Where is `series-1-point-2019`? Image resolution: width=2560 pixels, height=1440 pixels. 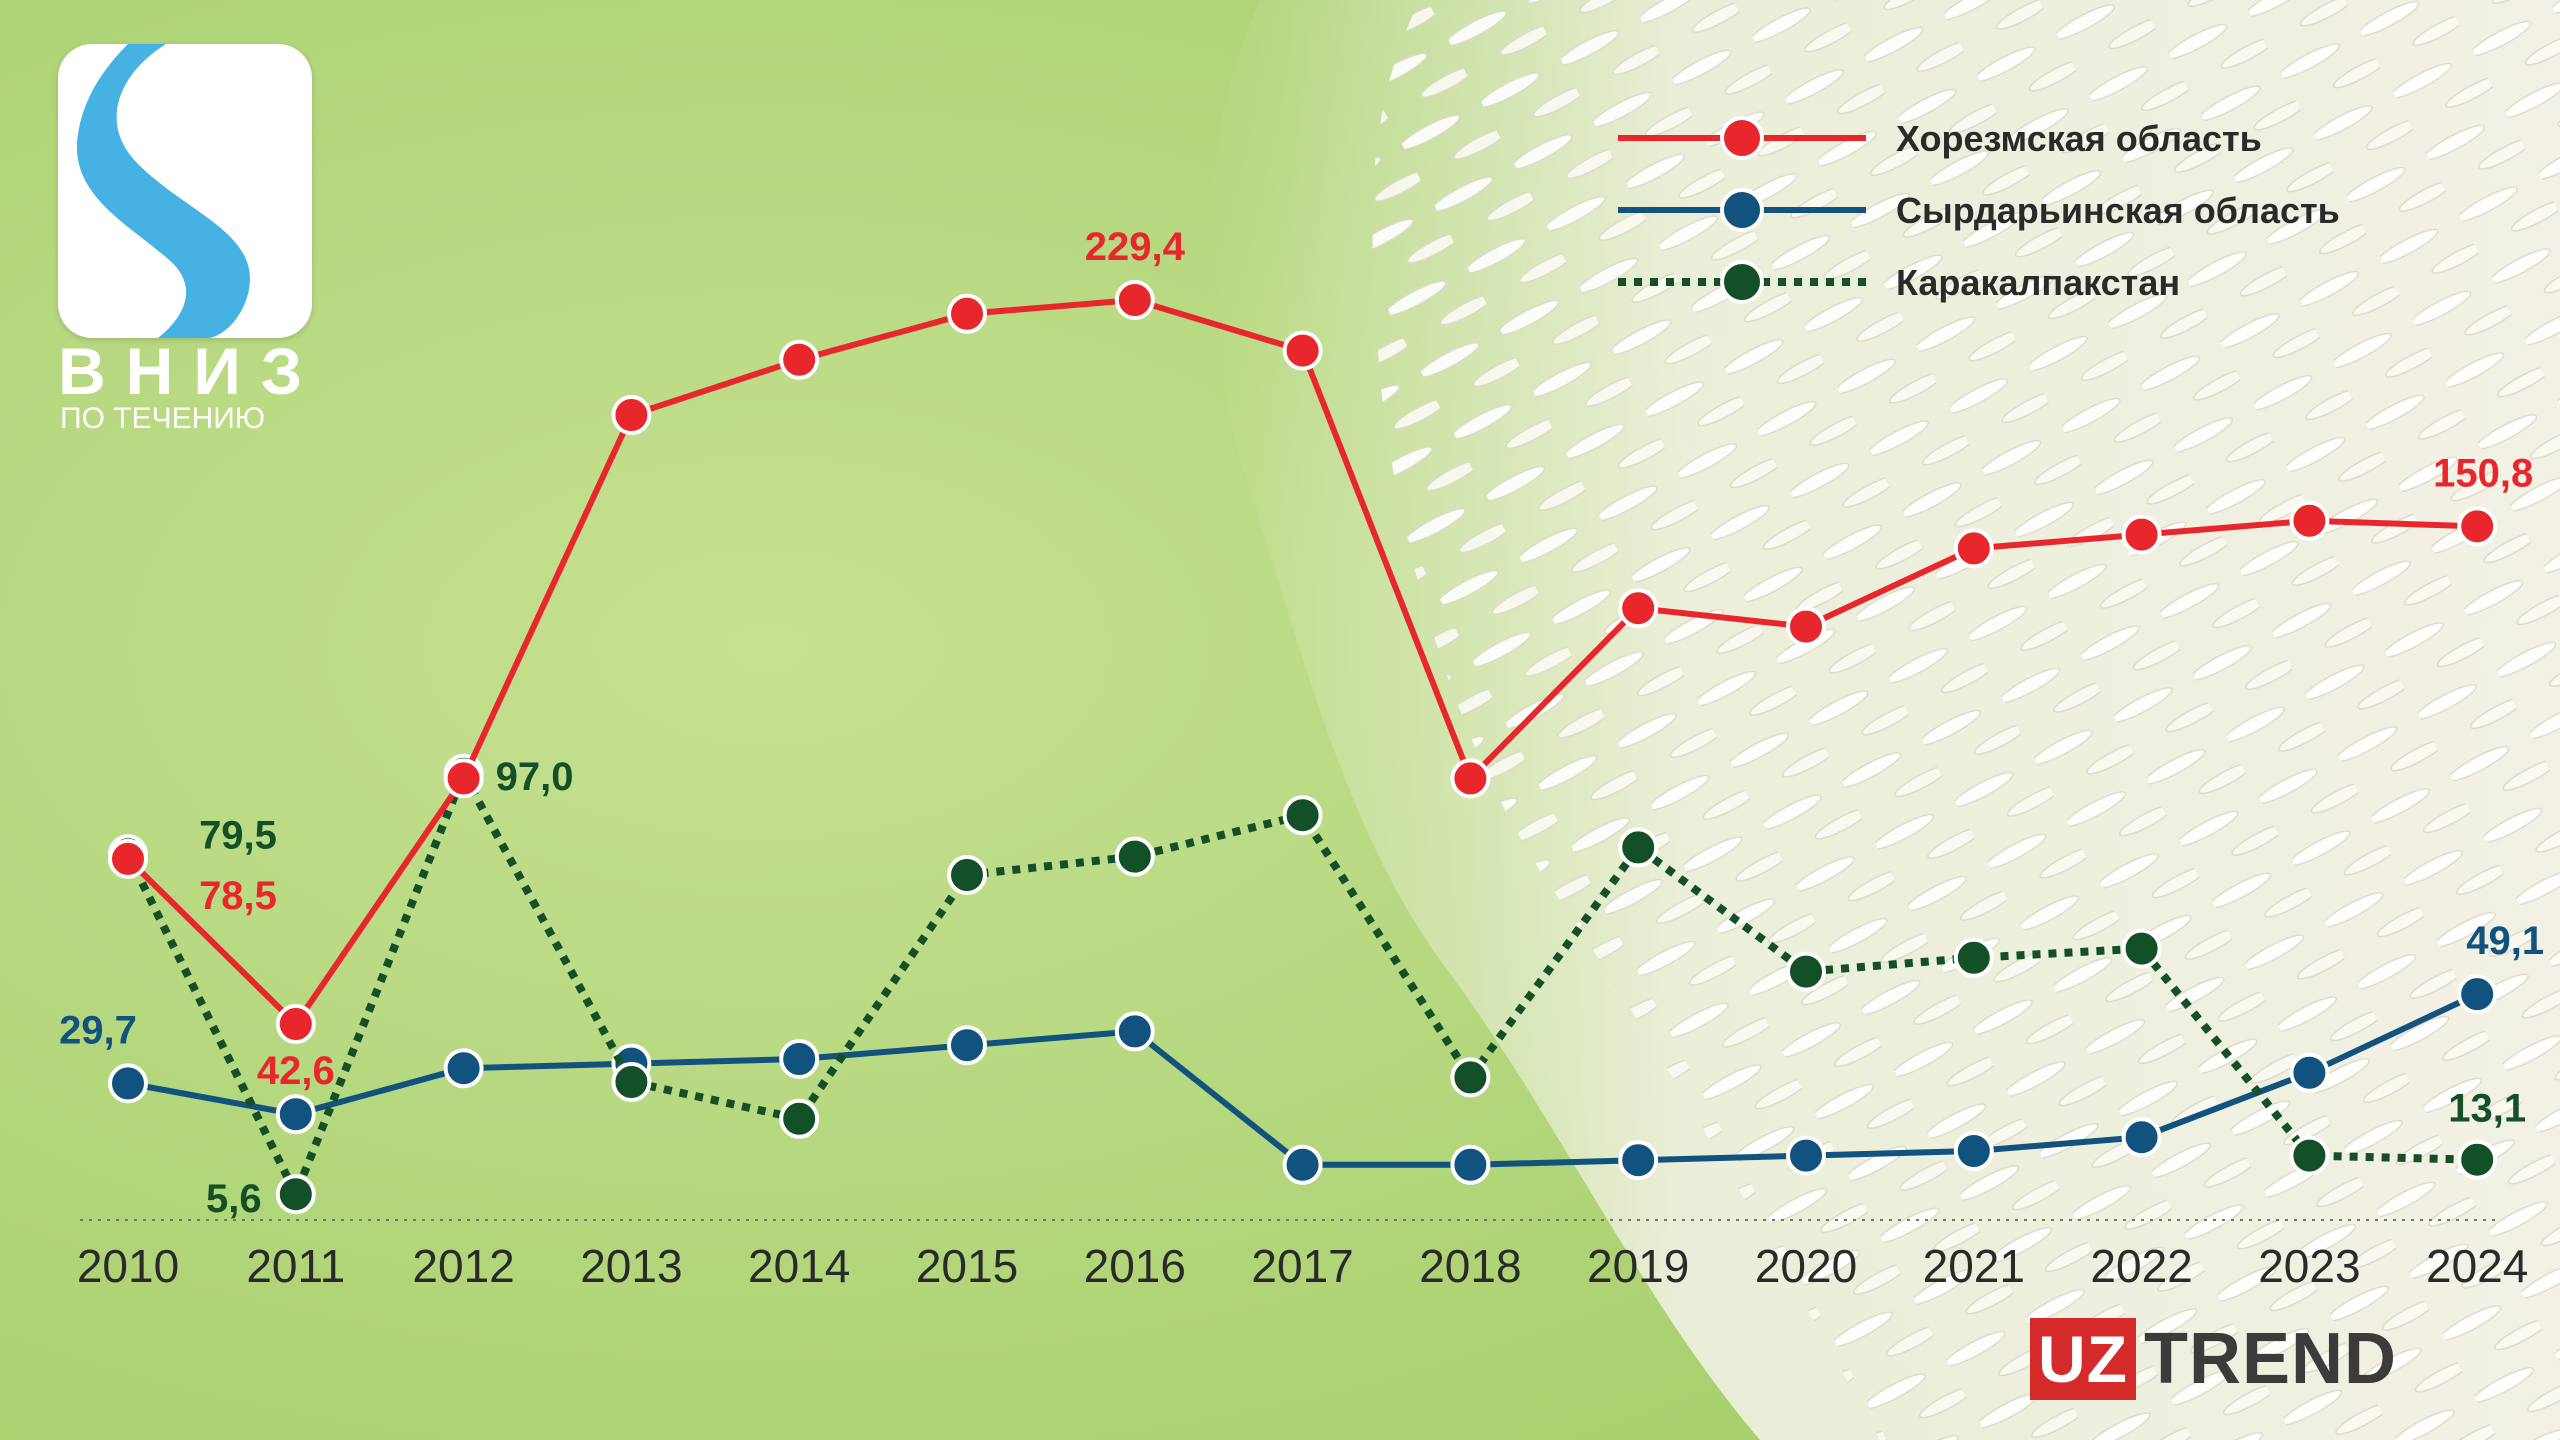
series-1-point-2019 is located at coordinates (1638, 1160).